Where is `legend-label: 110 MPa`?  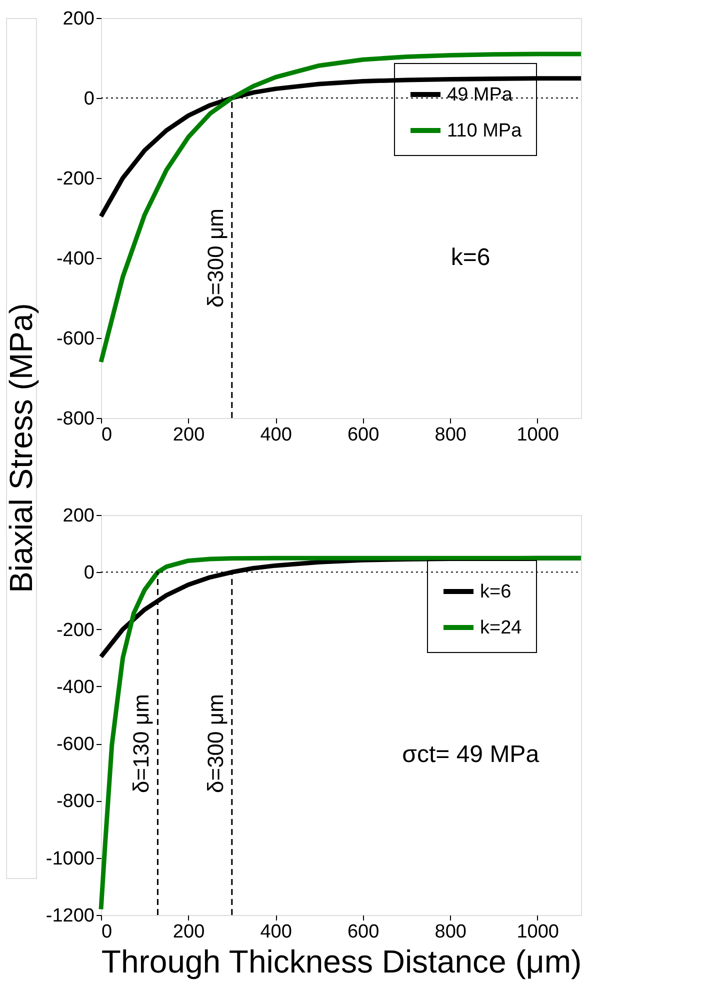
legend-label: 110 MPa is located at coordinates (484, 131).